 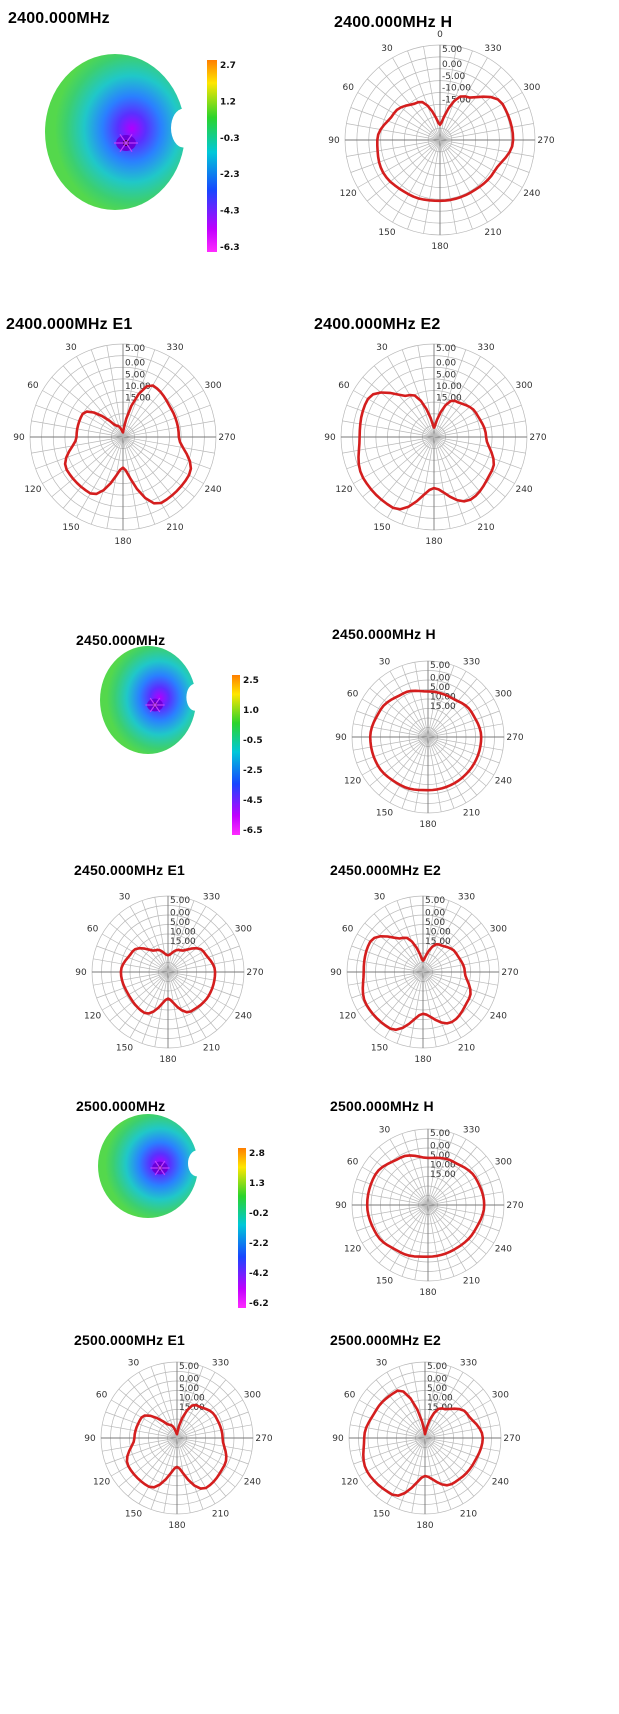 What do you see at coordinates (195, 697) in the screenshot?
I see `surface-notch` at bounding box center [195, 697].